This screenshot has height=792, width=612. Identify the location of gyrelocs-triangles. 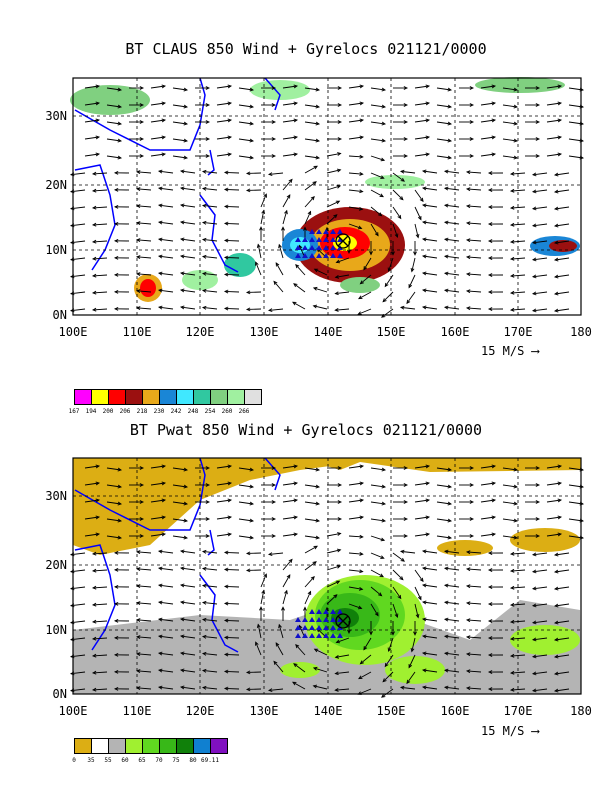
(319, 243).